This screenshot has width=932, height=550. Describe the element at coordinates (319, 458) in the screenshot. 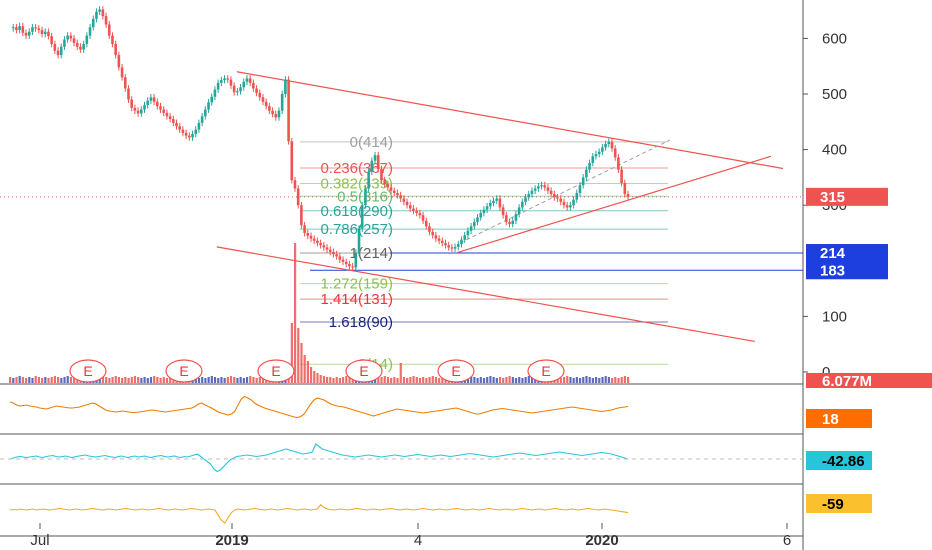

I see `indicator-line` at that location.